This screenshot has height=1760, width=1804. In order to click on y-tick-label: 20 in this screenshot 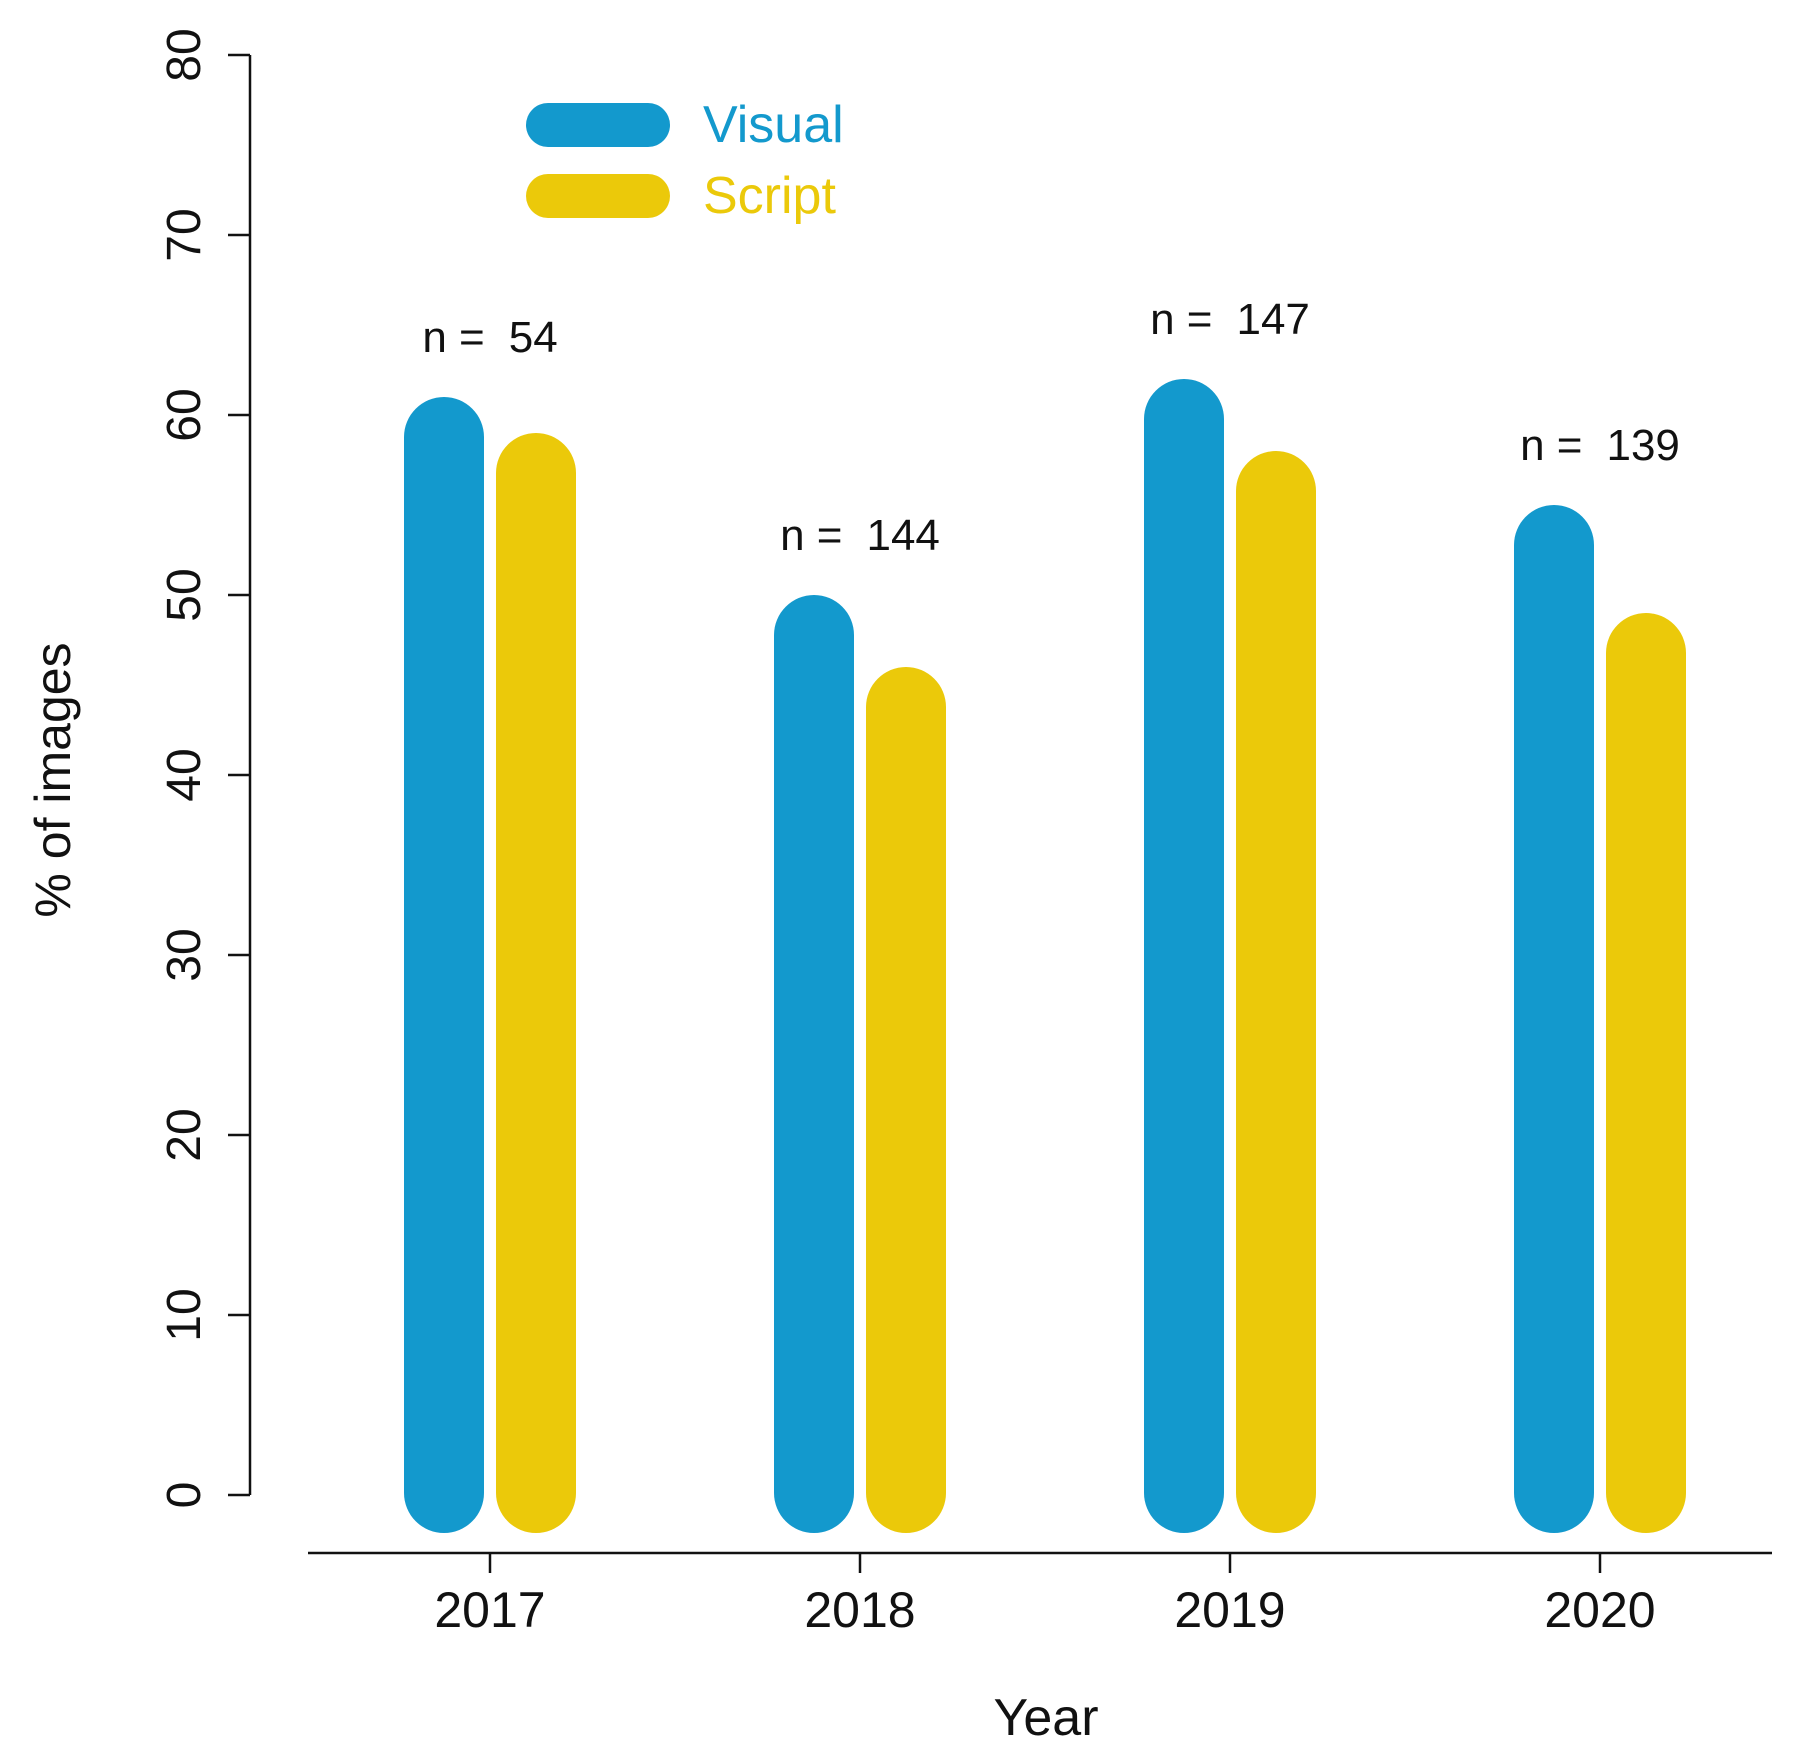, I will do `click(184, 1134)`.